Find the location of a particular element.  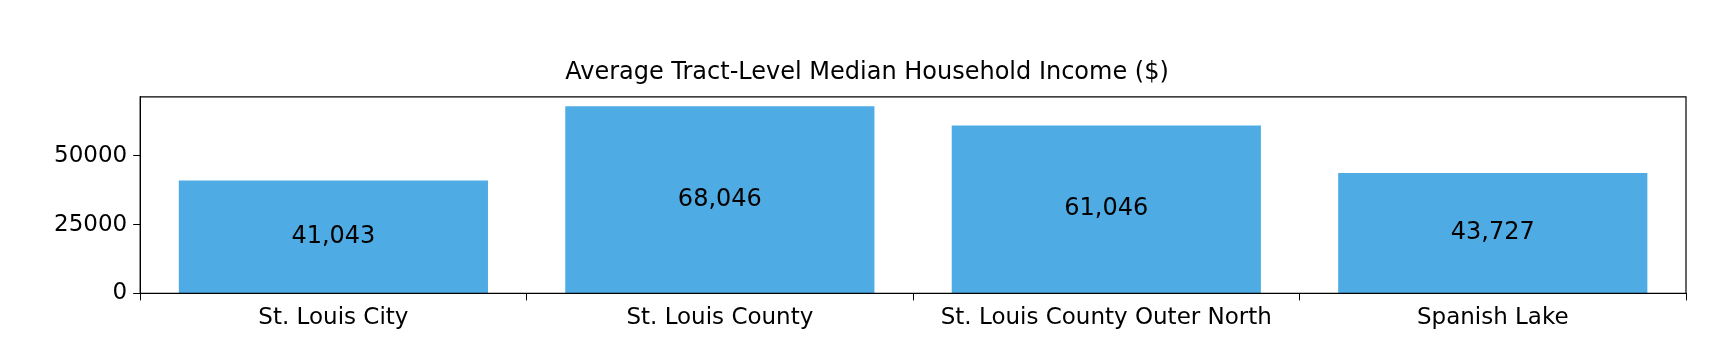

data-label: 43,727 is located at coordinates (1492, 231).